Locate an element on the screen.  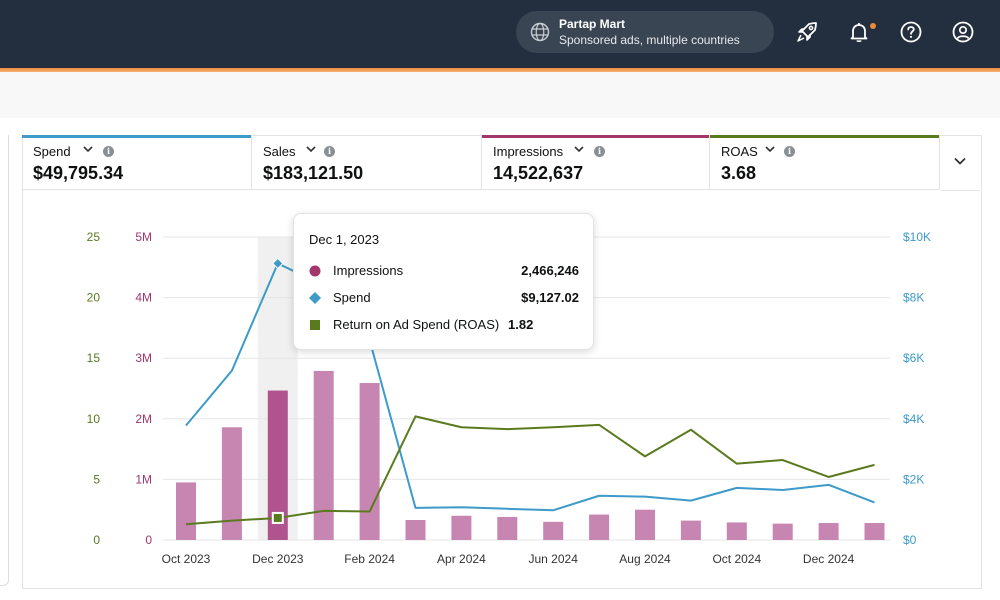
roas-series-line is located at coordinates (530, 470).